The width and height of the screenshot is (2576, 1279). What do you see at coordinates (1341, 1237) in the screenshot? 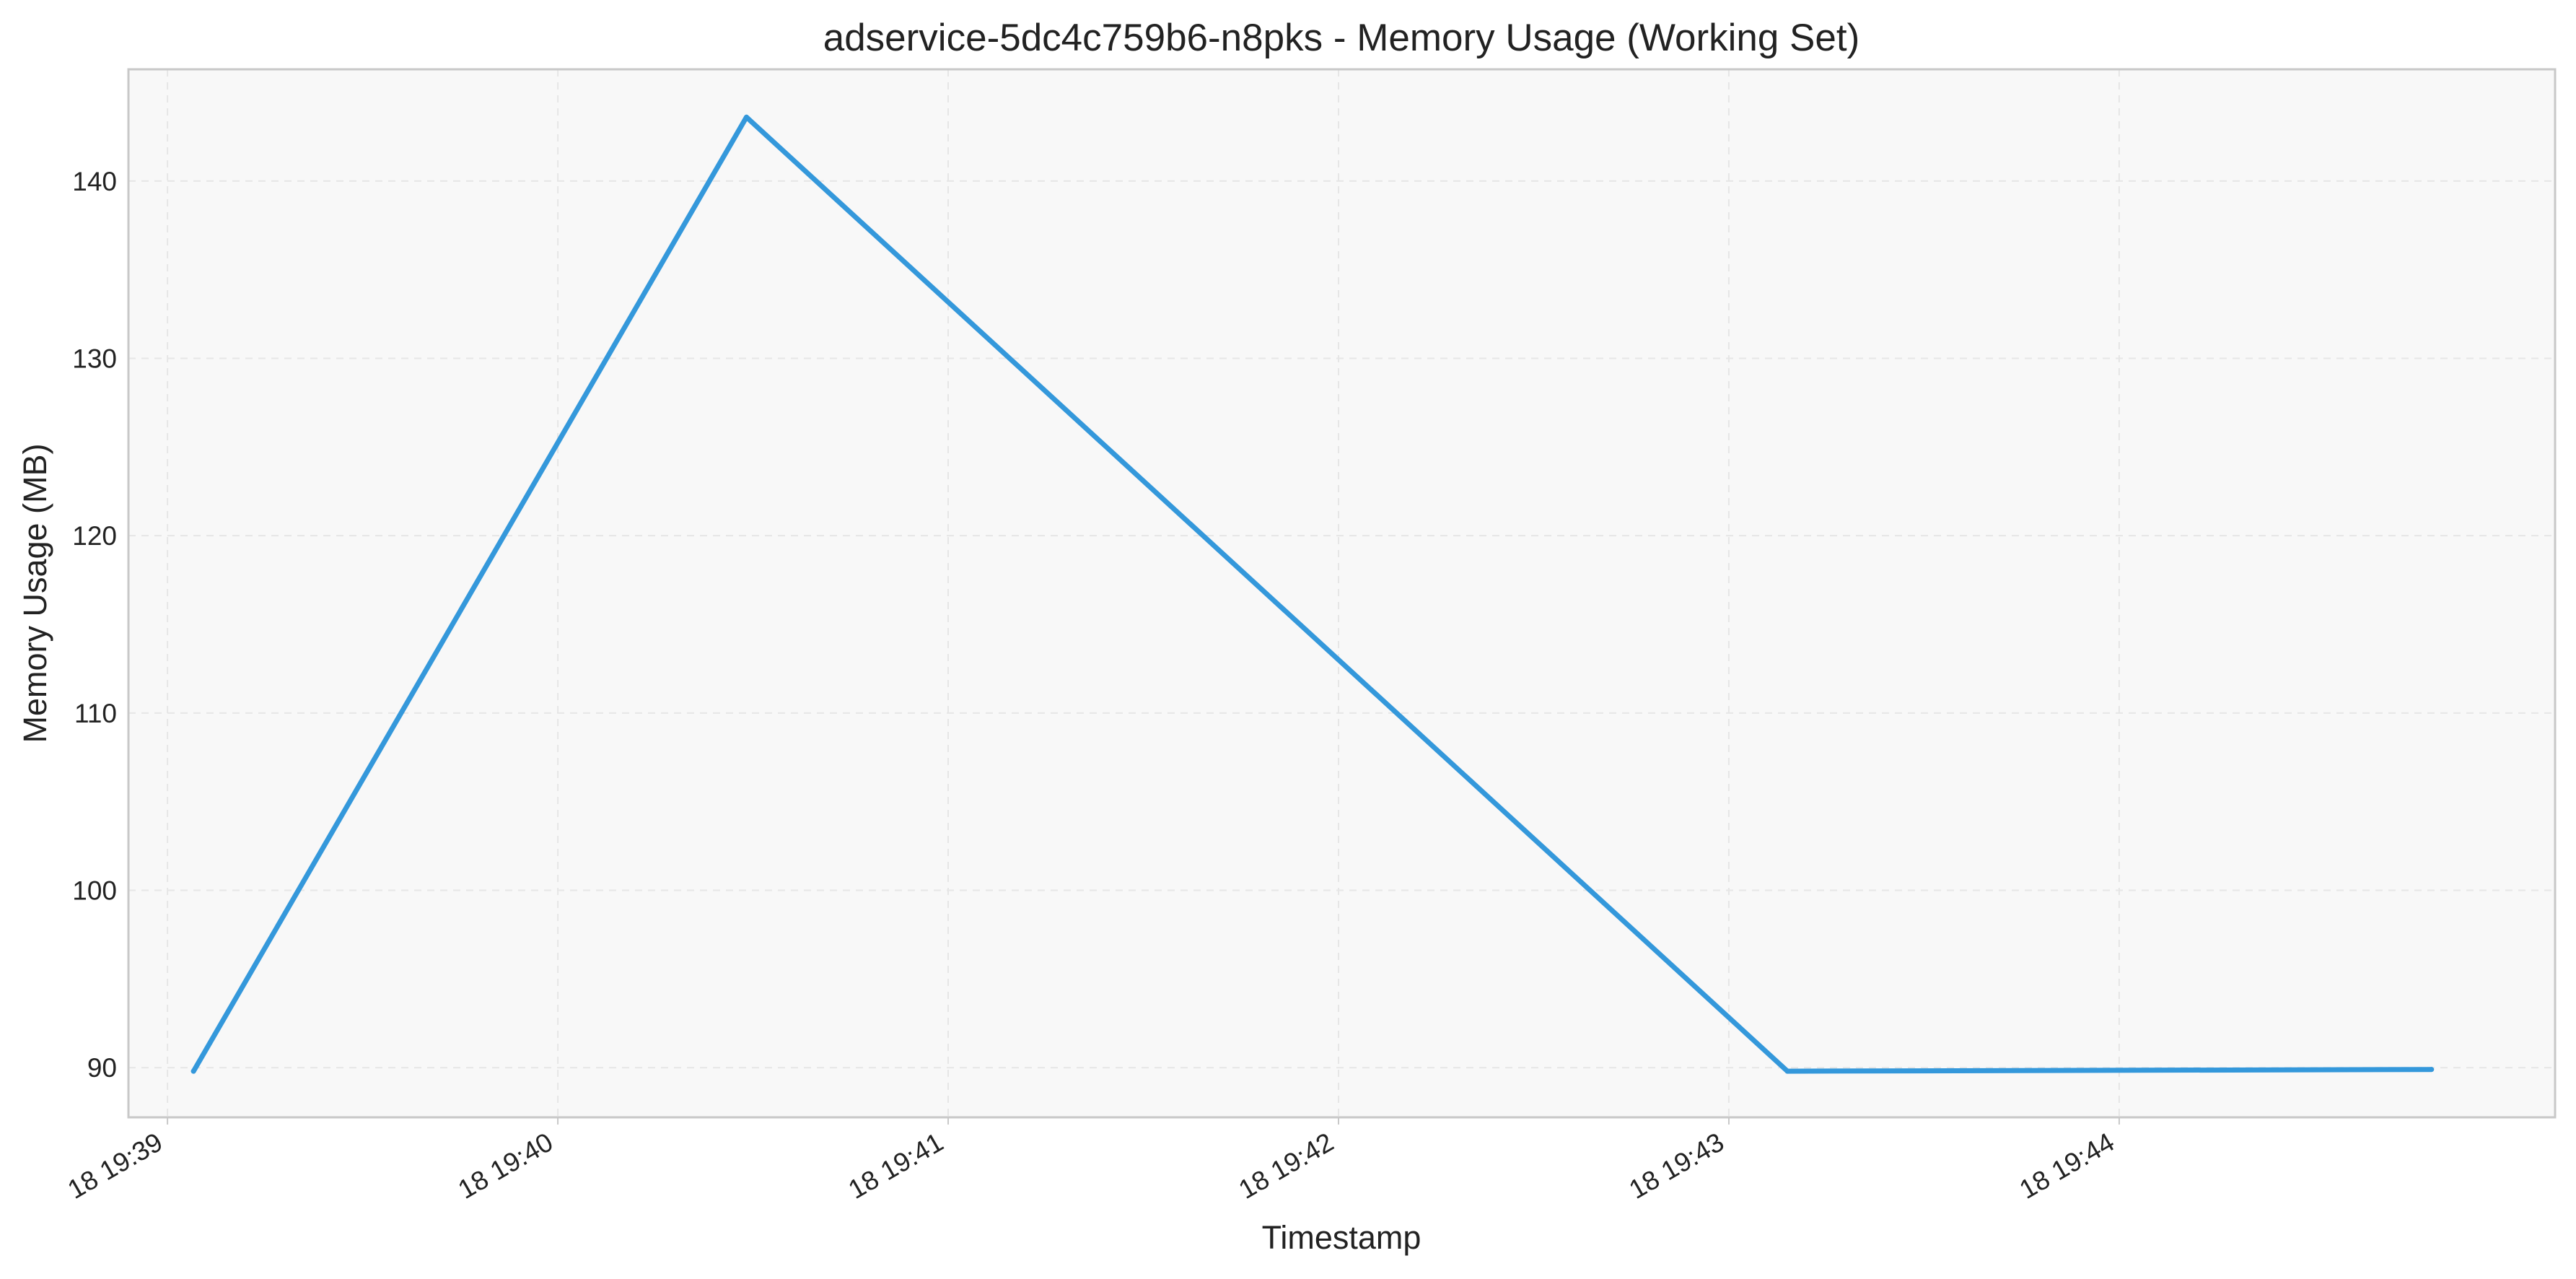
I see `x-axis-label: Timestamp` at bounding box center [1341, 1237].